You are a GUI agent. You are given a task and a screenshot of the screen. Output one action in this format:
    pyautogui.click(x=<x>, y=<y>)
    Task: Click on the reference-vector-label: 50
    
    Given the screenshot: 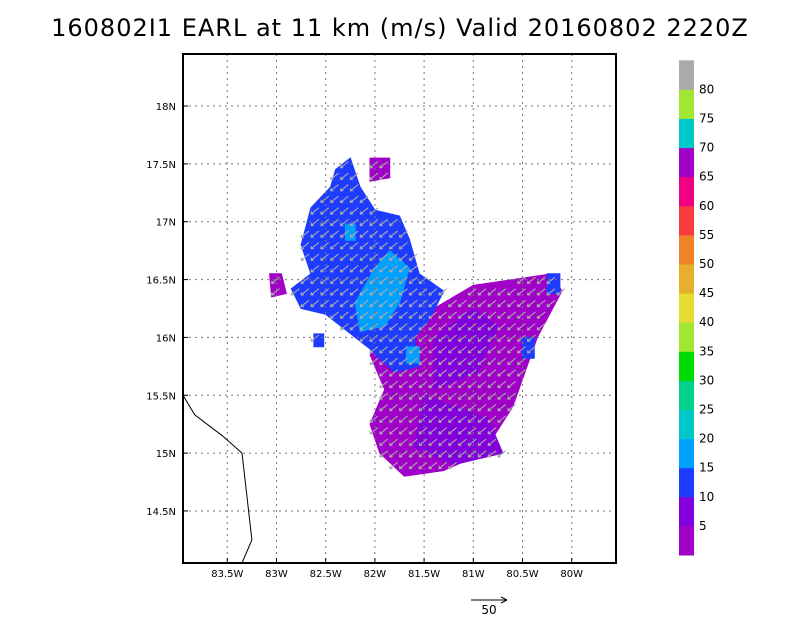 What is the action you would take?
    pyautogui.click(x=488, y=610)
    